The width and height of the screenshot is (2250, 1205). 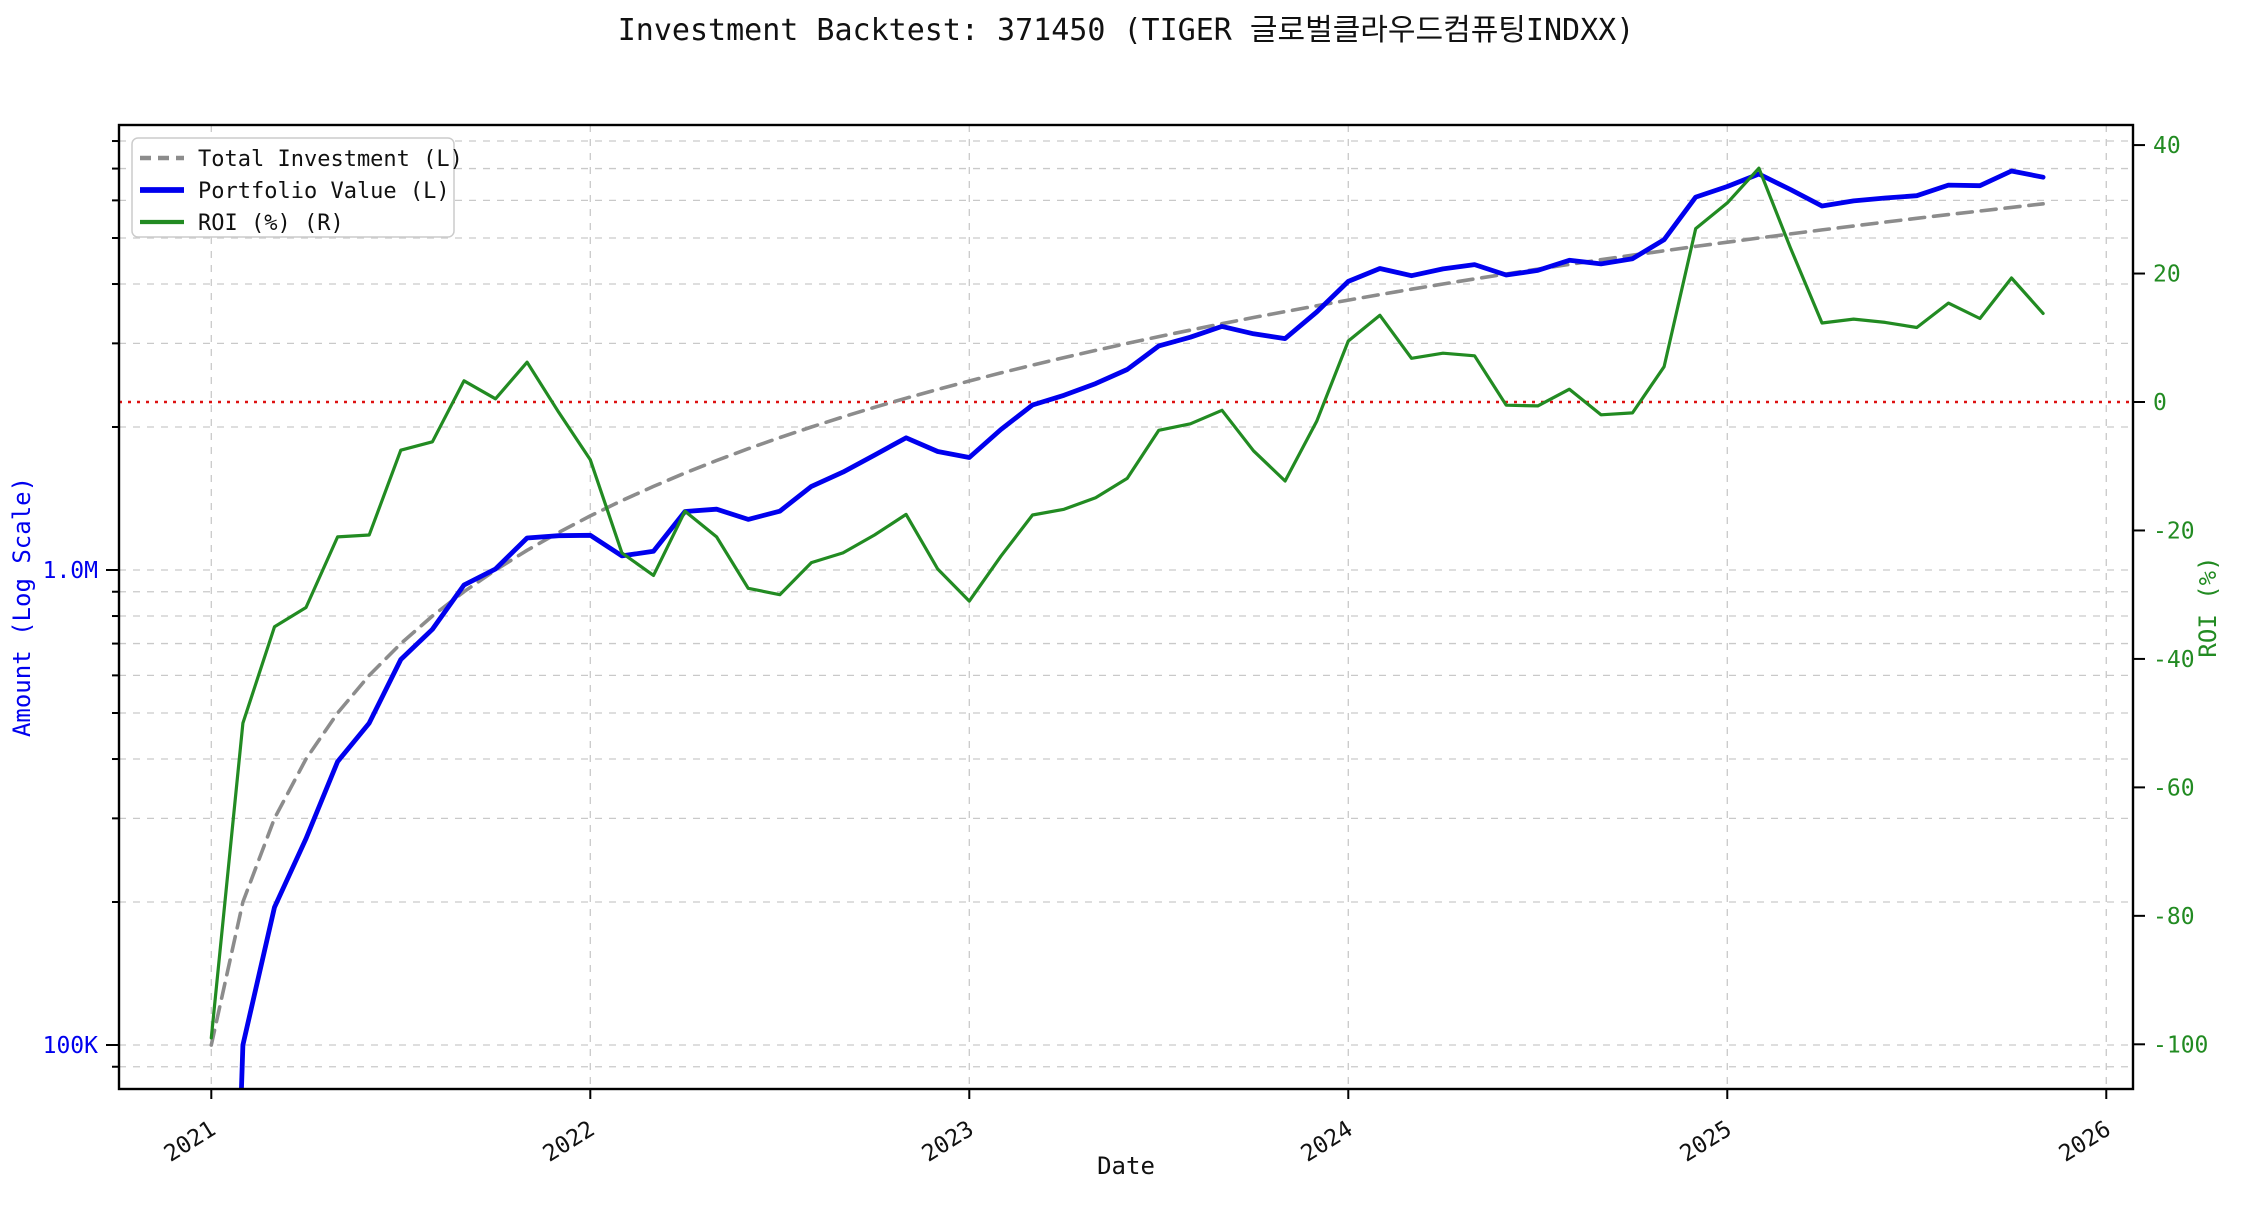 What do you see at coordinates (2180, 1045) in the screenshot?
I see `right-tick-label: -100` at bounding box center [2180, 1045].